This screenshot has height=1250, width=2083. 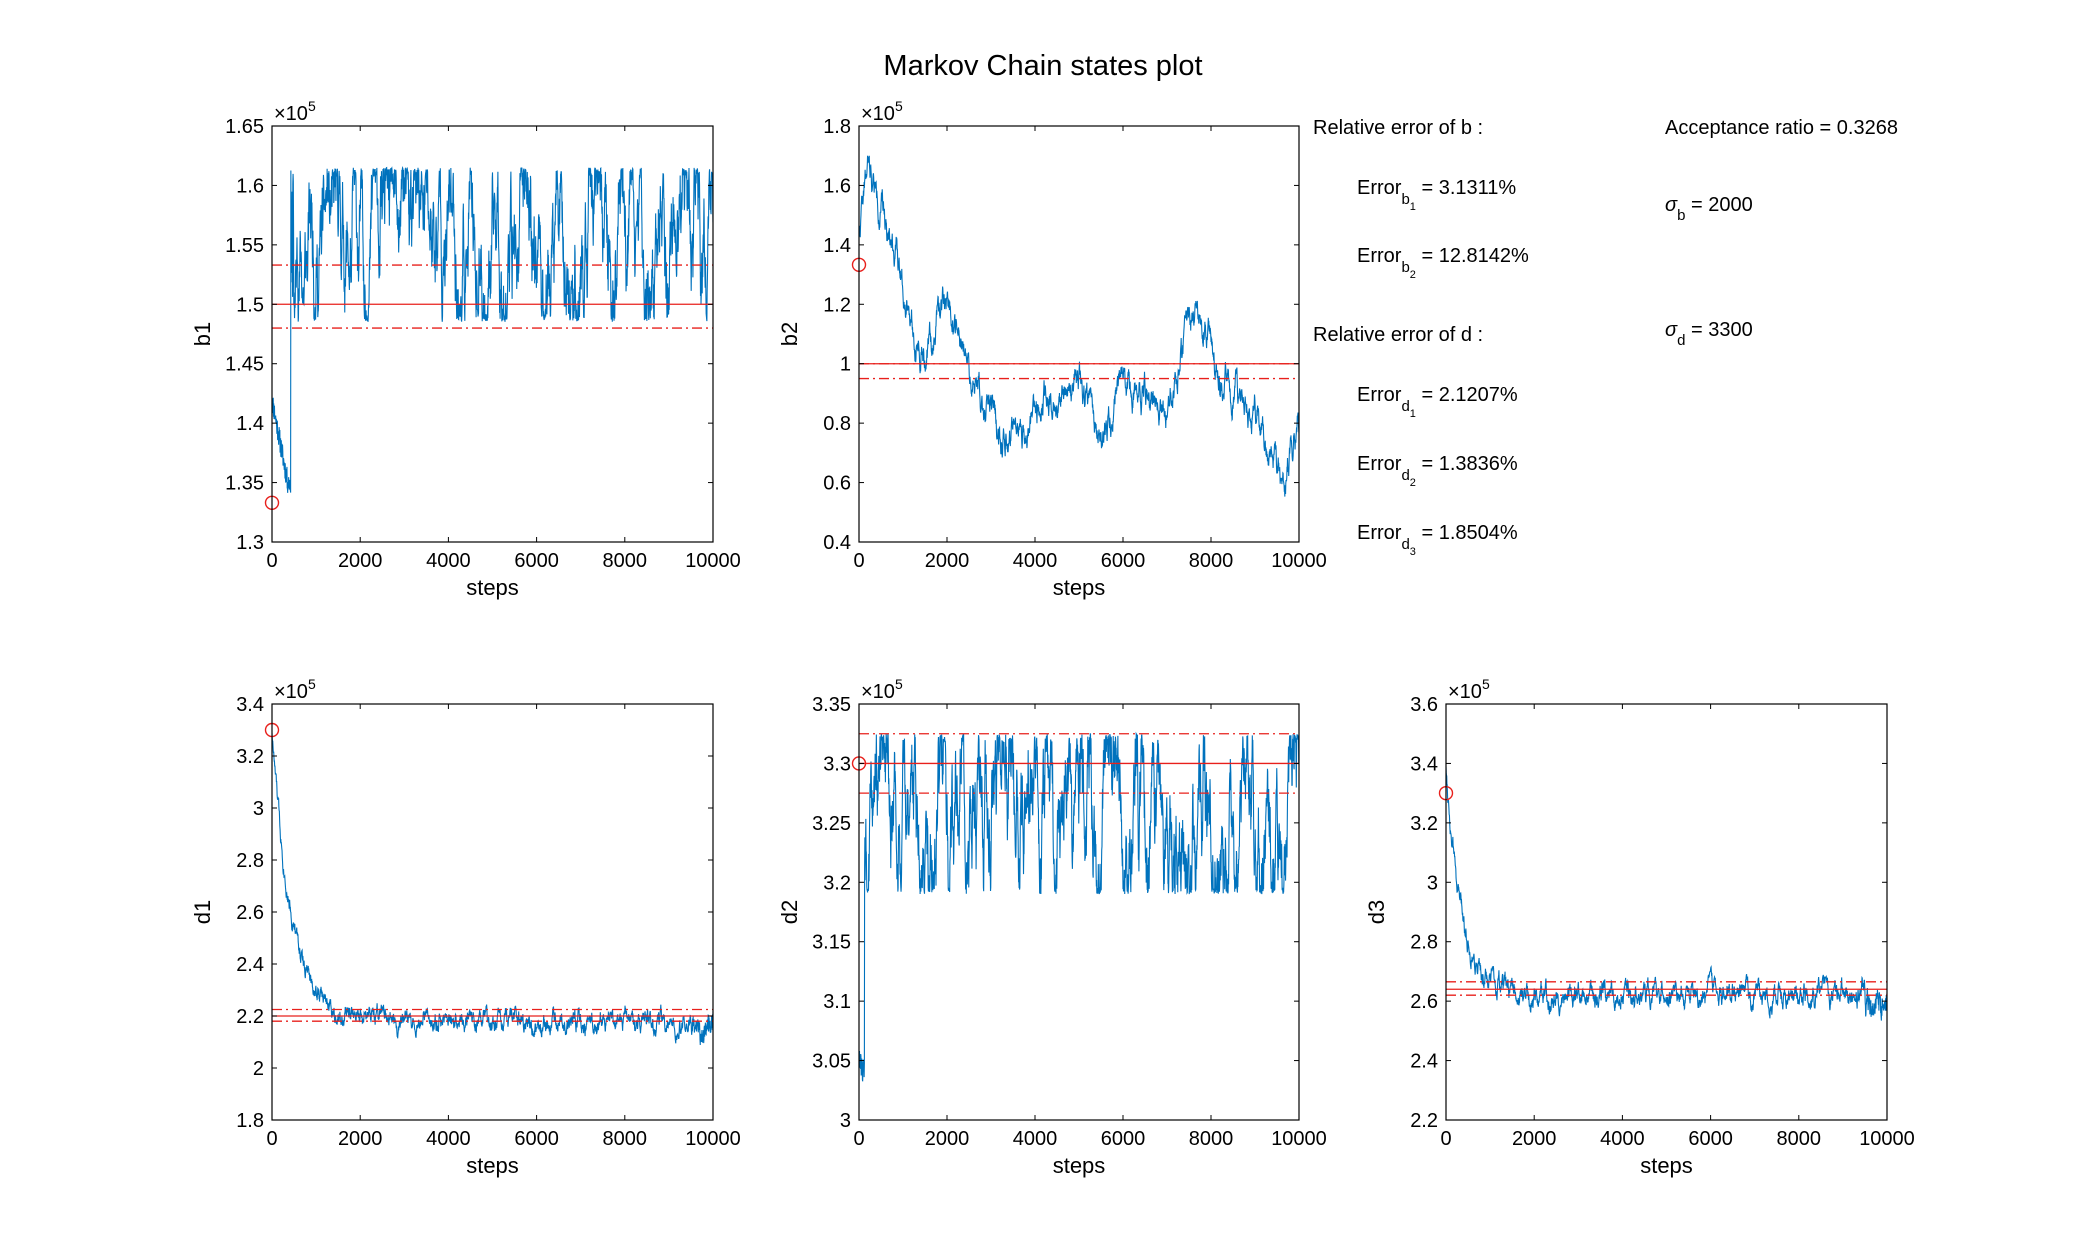 What do you see at coordinates (1405, 267) in the screenshot?
I see `error-sub: b` at bounding box center [1405, 267].